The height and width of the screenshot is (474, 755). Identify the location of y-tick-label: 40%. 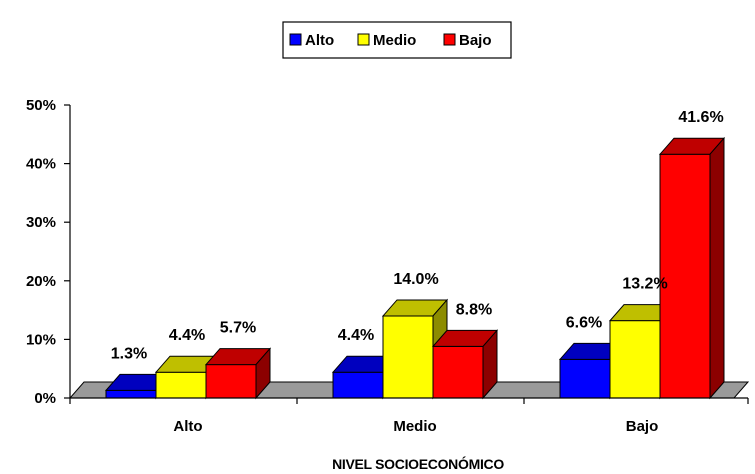
(41, 164).